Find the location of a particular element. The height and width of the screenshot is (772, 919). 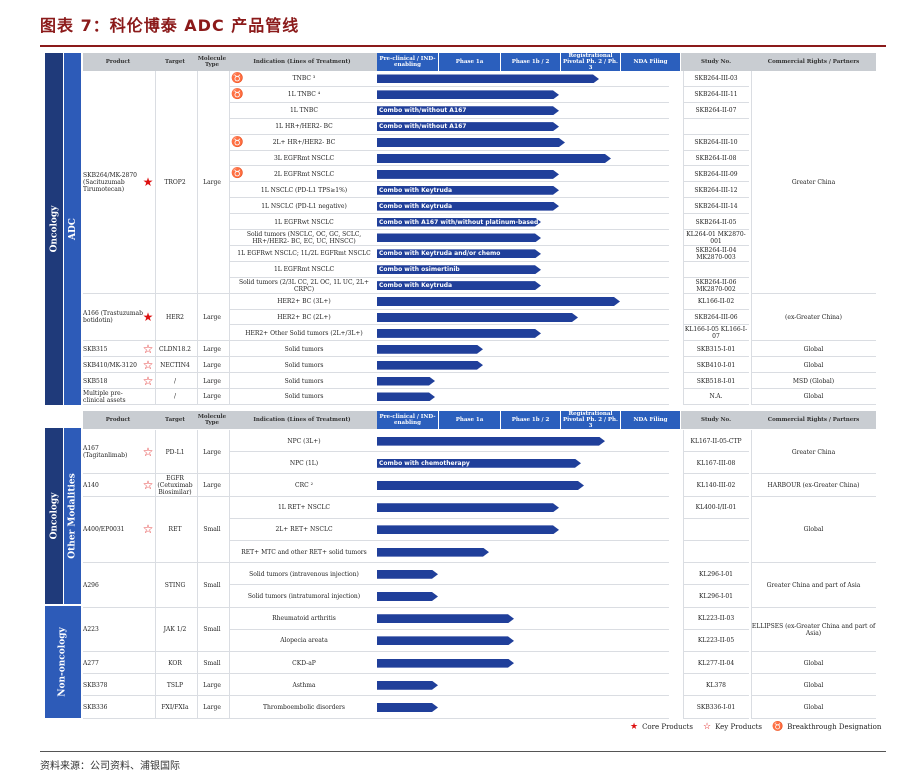

hdr2-type: Molecule Type is located at coordinates (212, 420).